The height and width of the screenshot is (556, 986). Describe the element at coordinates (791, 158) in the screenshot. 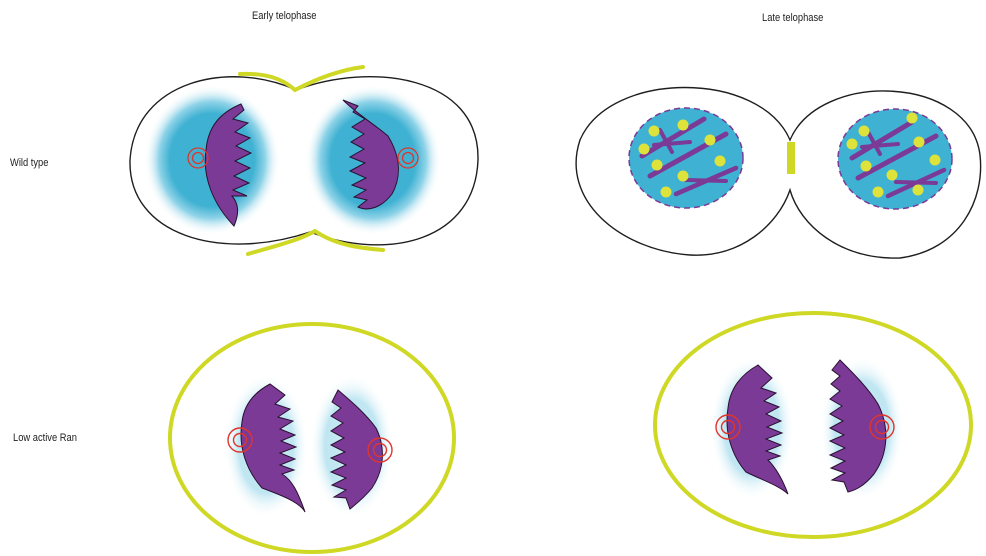

I see `midbody` at that location.